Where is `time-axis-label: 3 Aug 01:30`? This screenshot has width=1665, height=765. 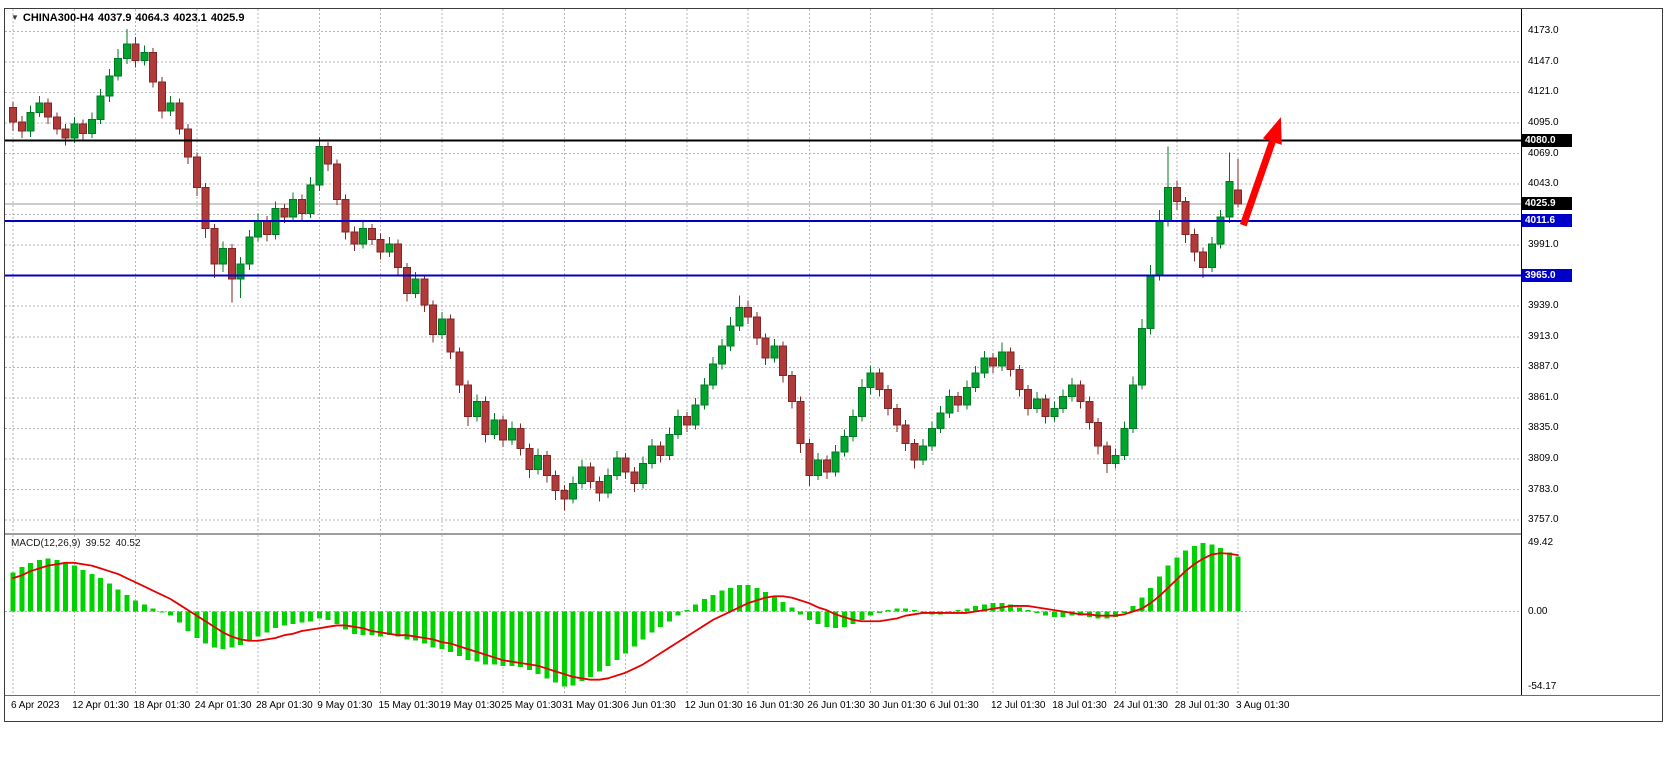
time-axis-label: 3 Aug 01:30 is located at coordinates (1263, 705).